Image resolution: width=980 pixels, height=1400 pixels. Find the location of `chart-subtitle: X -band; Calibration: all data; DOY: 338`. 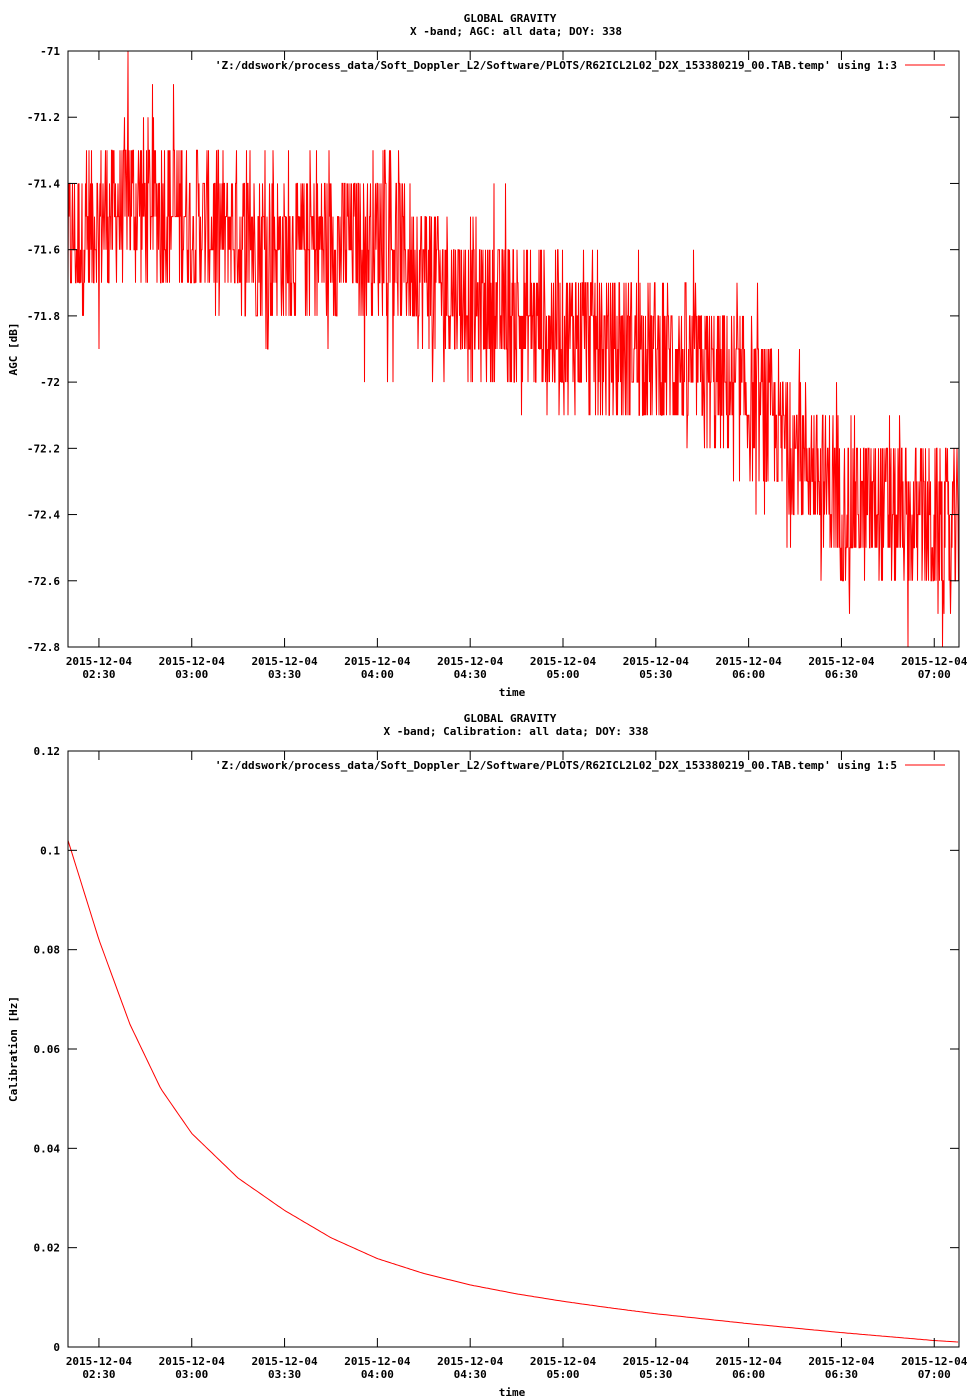

chart-subtitle: X -band; Calibration: all data; DOY: 338 is located at coordinates (516, 731).